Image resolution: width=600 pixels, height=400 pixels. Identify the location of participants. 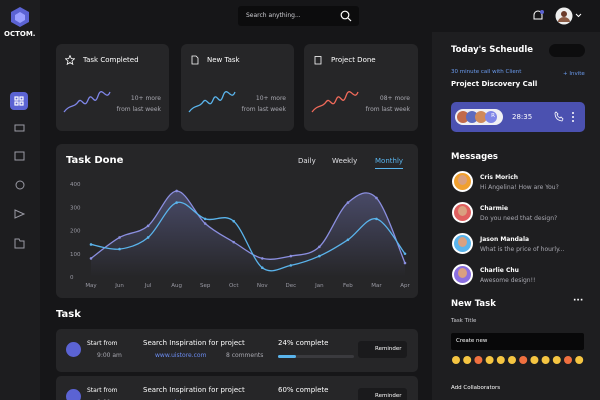
(479, 117).